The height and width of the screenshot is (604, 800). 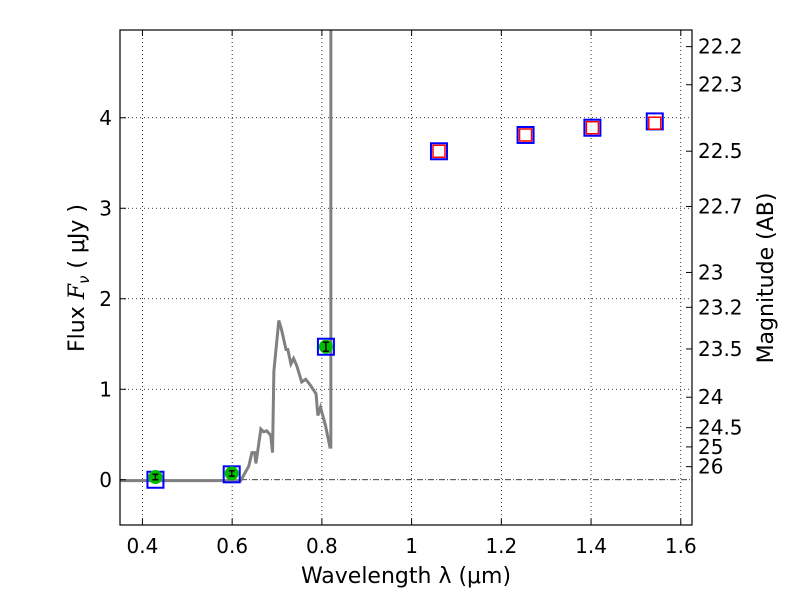 I want to click on y-tick-label: 4, so click(x=105, y=118).